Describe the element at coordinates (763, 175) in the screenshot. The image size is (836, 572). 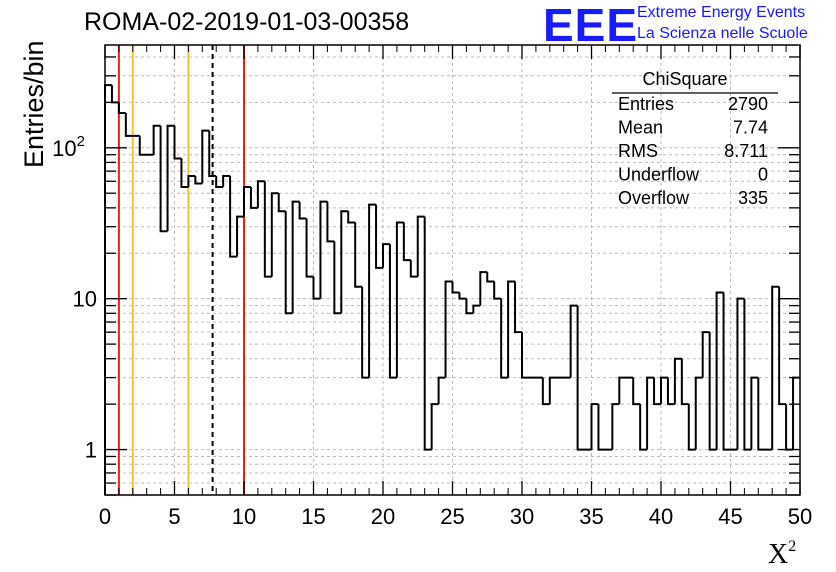
I see `stats-row-value: 0` at that location.